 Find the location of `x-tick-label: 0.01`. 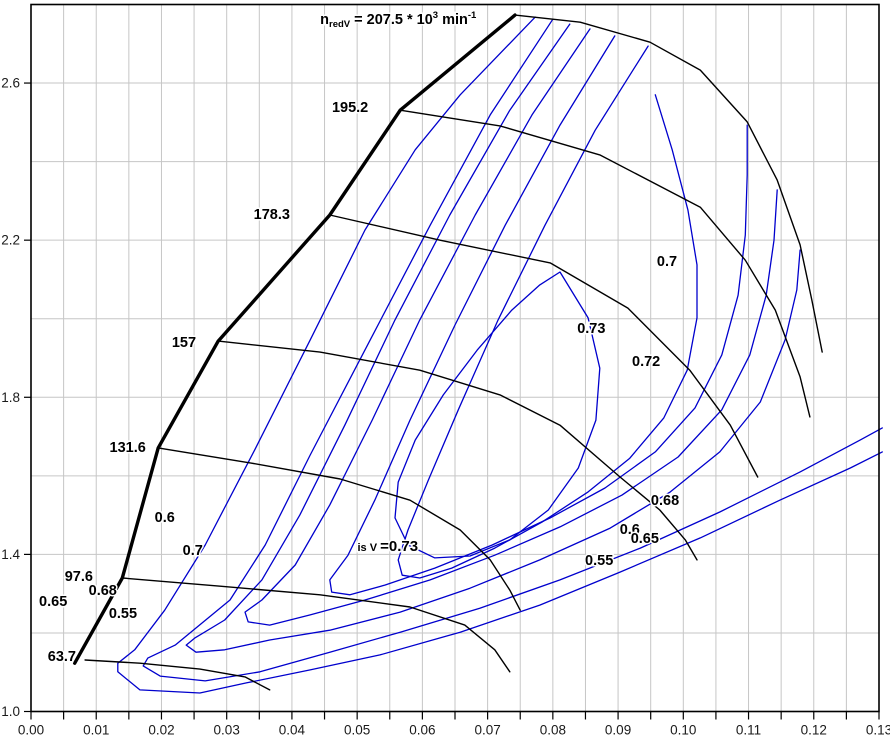

x-tick-label: 0.01 is located at coordinates (96, 730).